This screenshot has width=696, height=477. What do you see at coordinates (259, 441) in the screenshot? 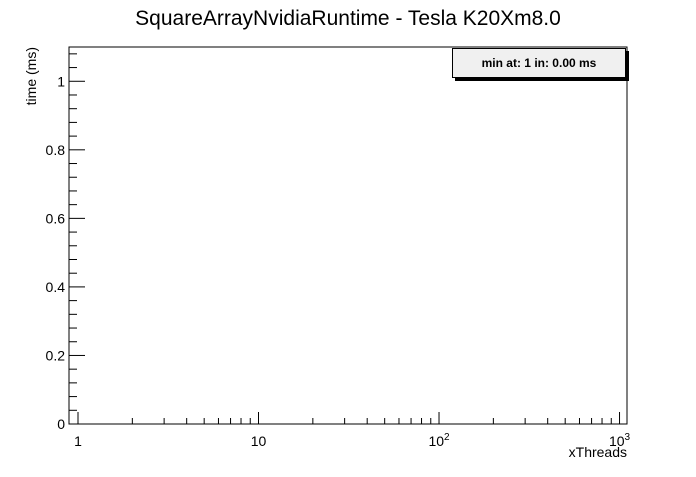
I see `x-tick-label: 10` at bounding box center [259, 441].